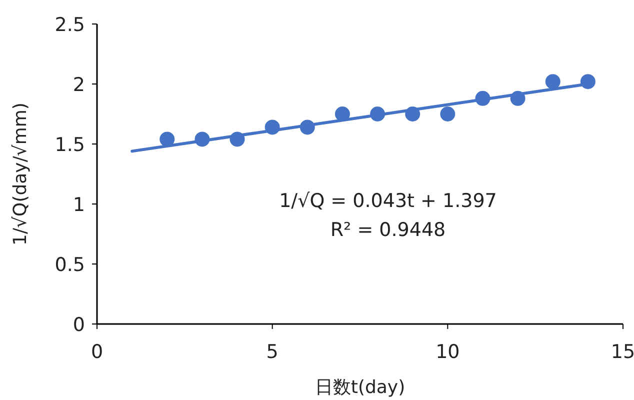  Describe the element at coordinates (69, 265) in the screenshot. I see `y-tick-label: 0.5` at that location.